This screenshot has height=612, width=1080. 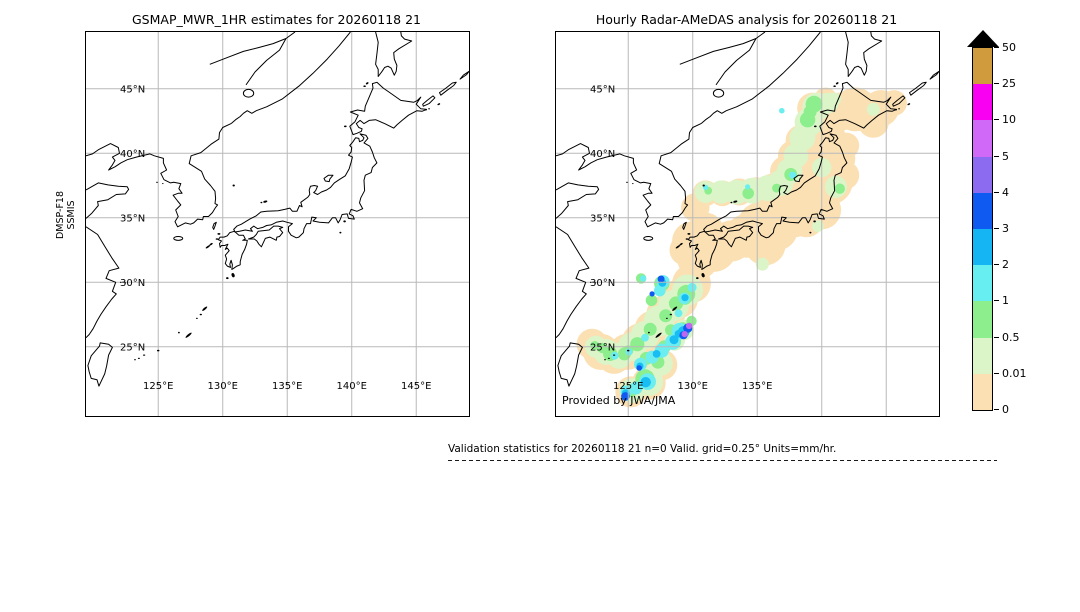 I want to click on colorbar-tick-label: 0.01, so click(x=1014, y=373).